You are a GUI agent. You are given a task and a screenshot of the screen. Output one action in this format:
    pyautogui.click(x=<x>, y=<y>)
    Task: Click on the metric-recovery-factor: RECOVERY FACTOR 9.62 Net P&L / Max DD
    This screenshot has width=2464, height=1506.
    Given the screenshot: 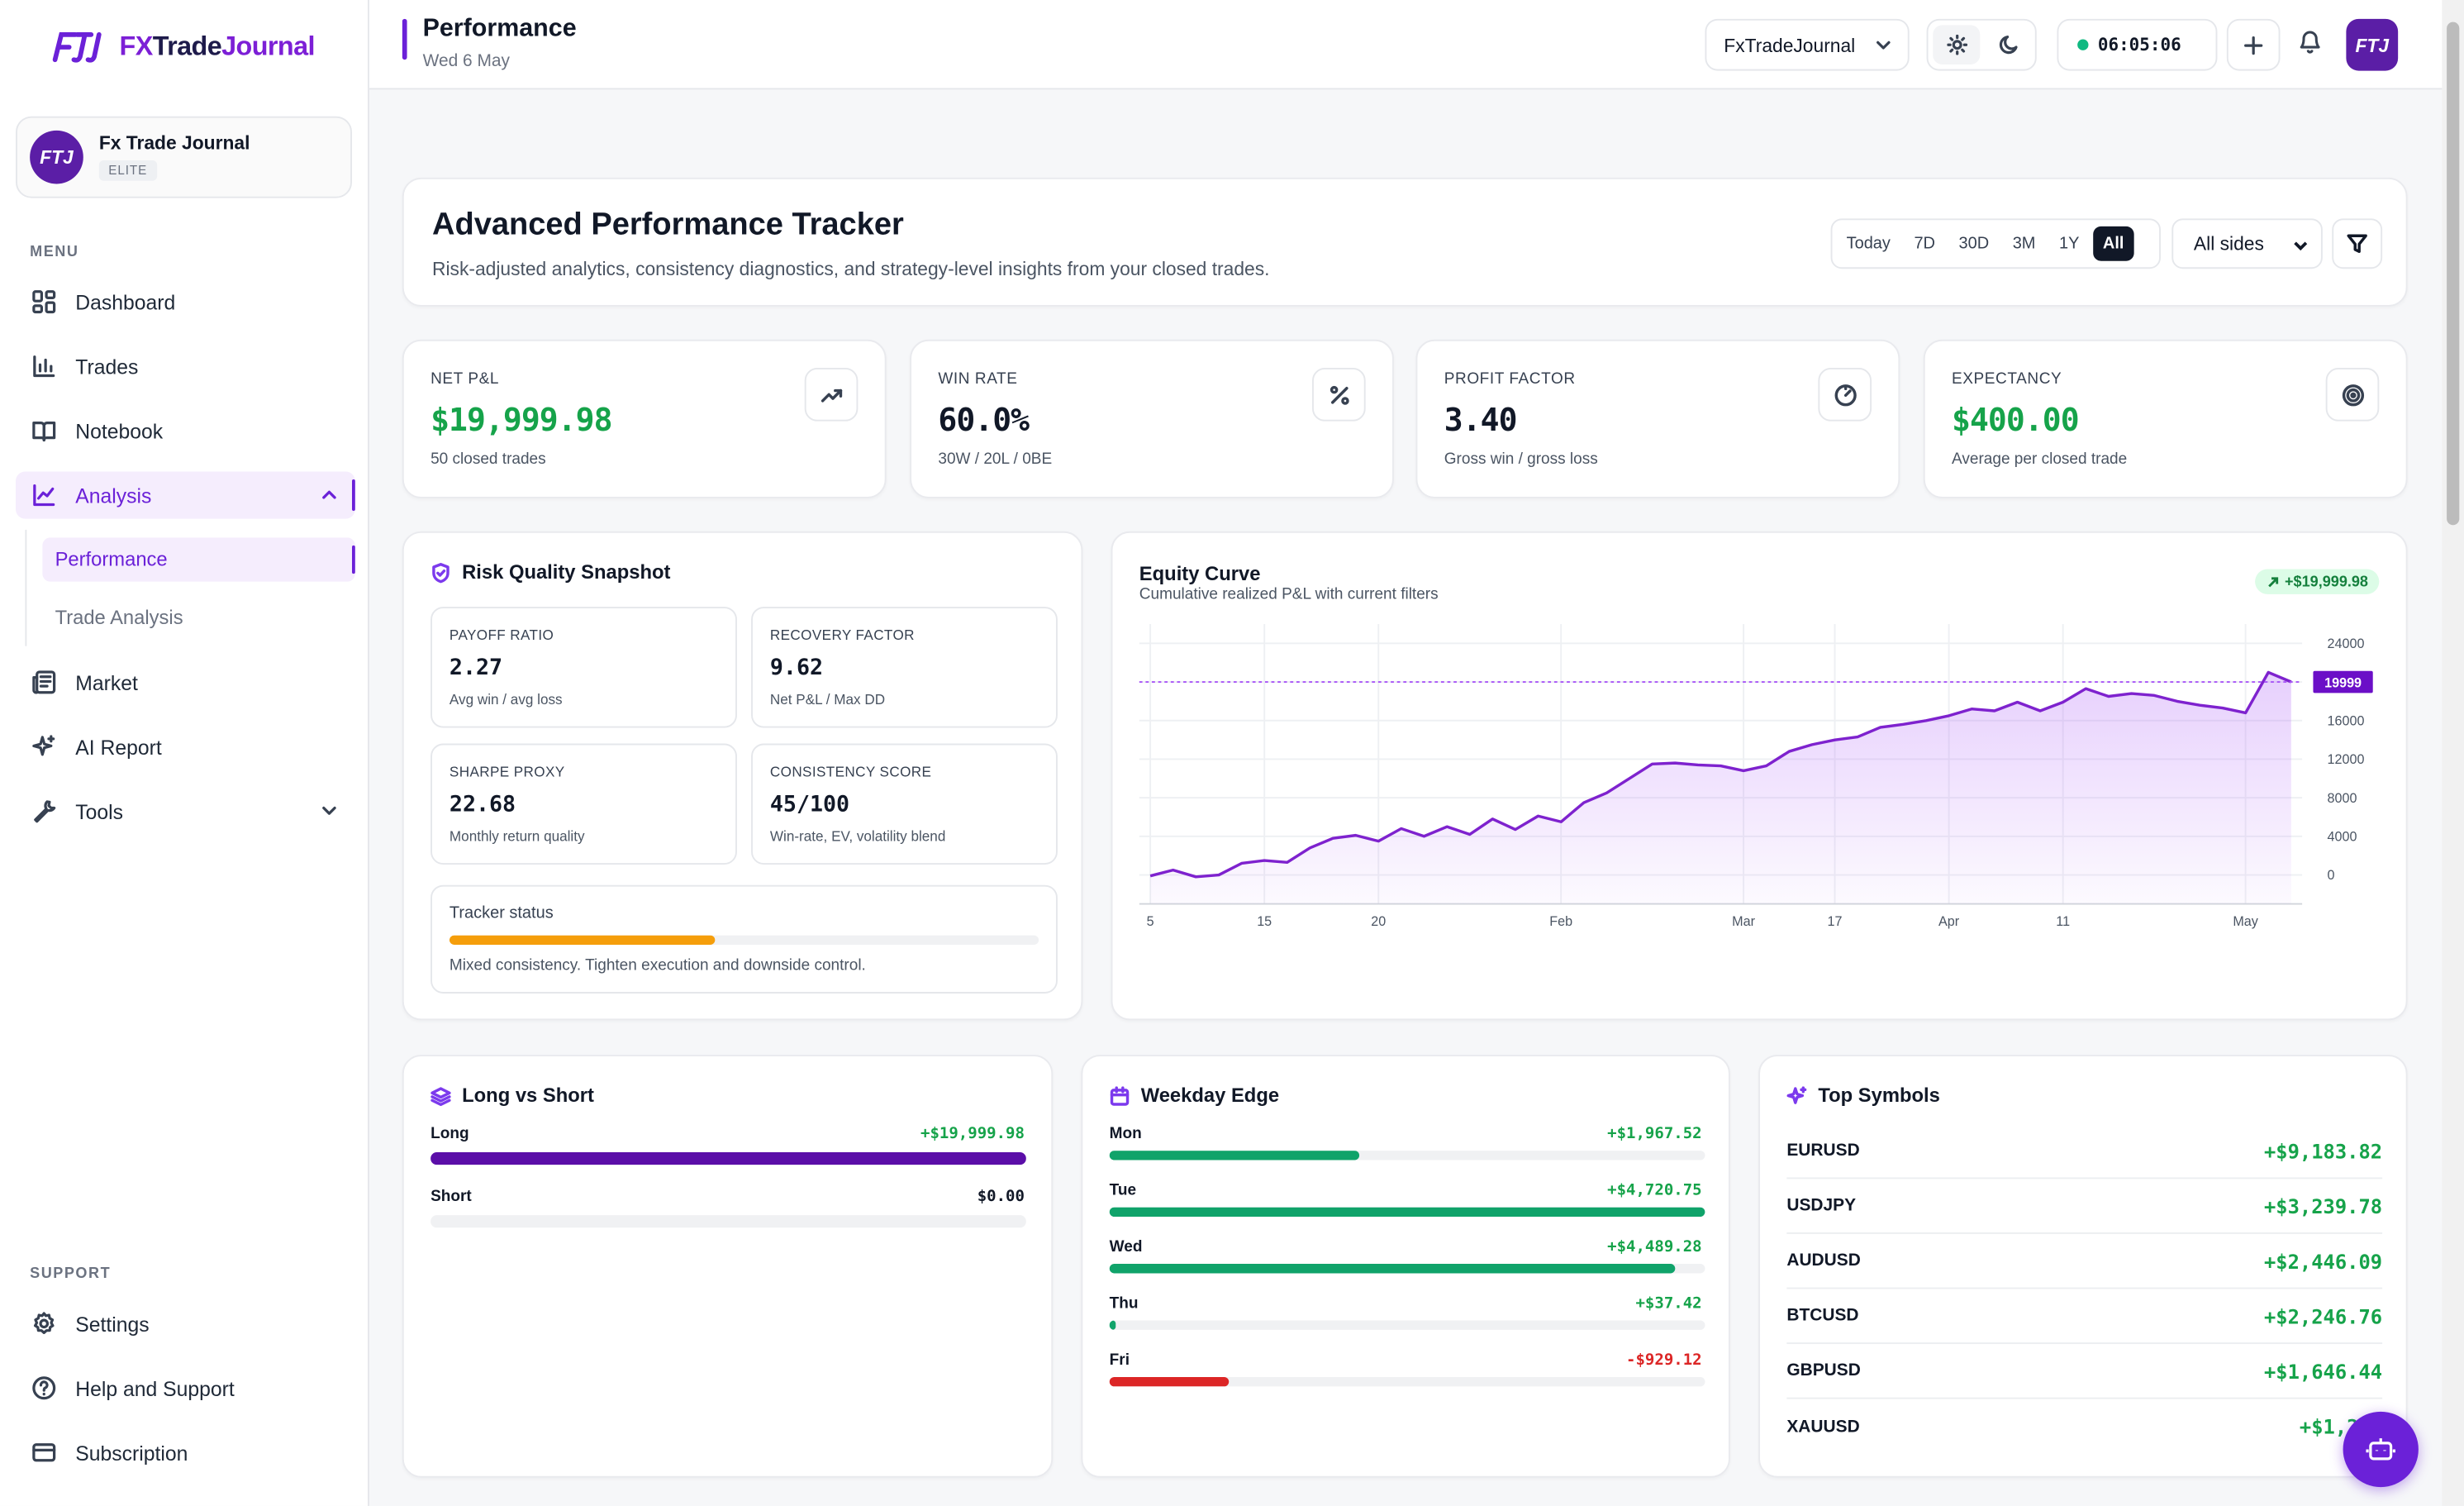 What is the action you would take?
    pyautogui.click(x=905, y=667)
    